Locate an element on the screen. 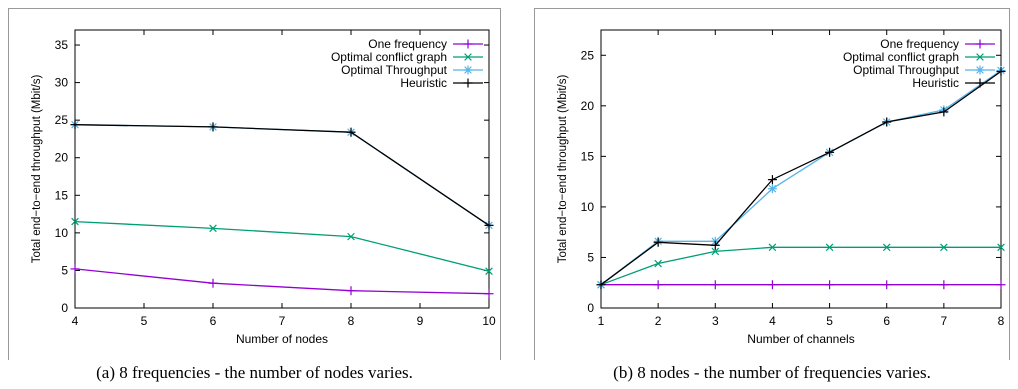 This screenshot has width=1018, height=389. x-tick-label: 10 is located at coordinates (489, 321).